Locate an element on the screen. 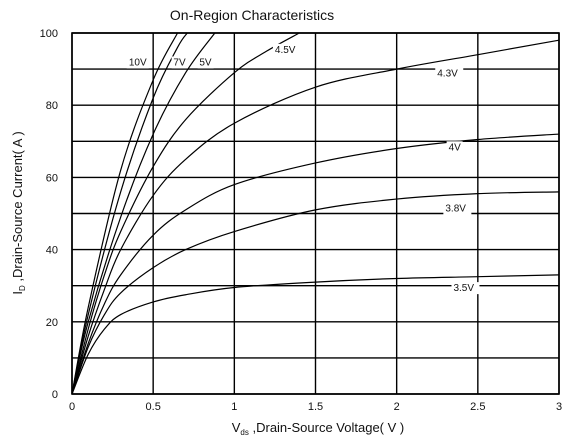 This screenshot has width=566, height=444. curve-label-10V: 10V is located at coordinates (138, 62).